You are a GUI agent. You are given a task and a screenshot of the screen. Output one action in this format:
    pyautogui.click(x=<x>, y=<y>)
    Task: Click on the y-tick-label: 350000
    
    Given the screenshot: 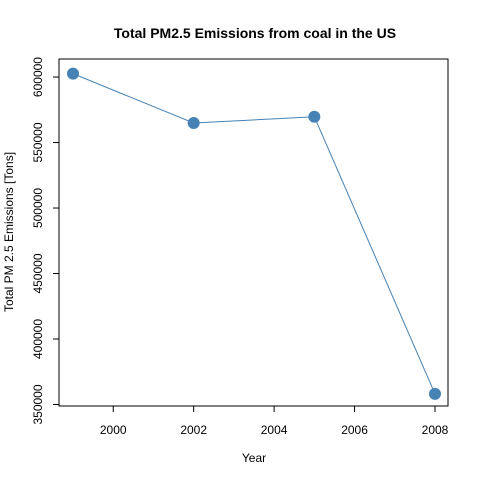 What is the action you would take?
    pyautogui.click(x=38, y=404)
    